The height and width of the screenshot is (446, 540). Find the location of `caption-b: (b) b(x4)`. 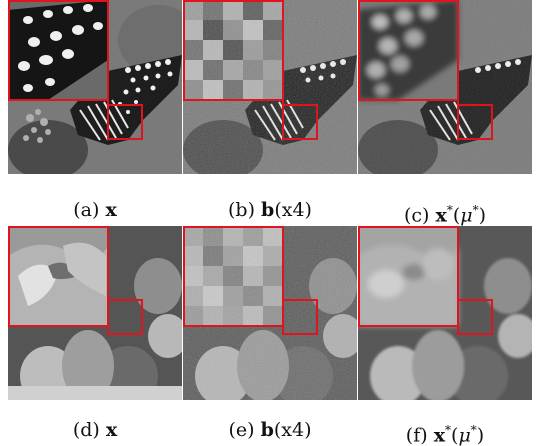

caption-b: (b) b(x4) is located at coordinates (270, 210).